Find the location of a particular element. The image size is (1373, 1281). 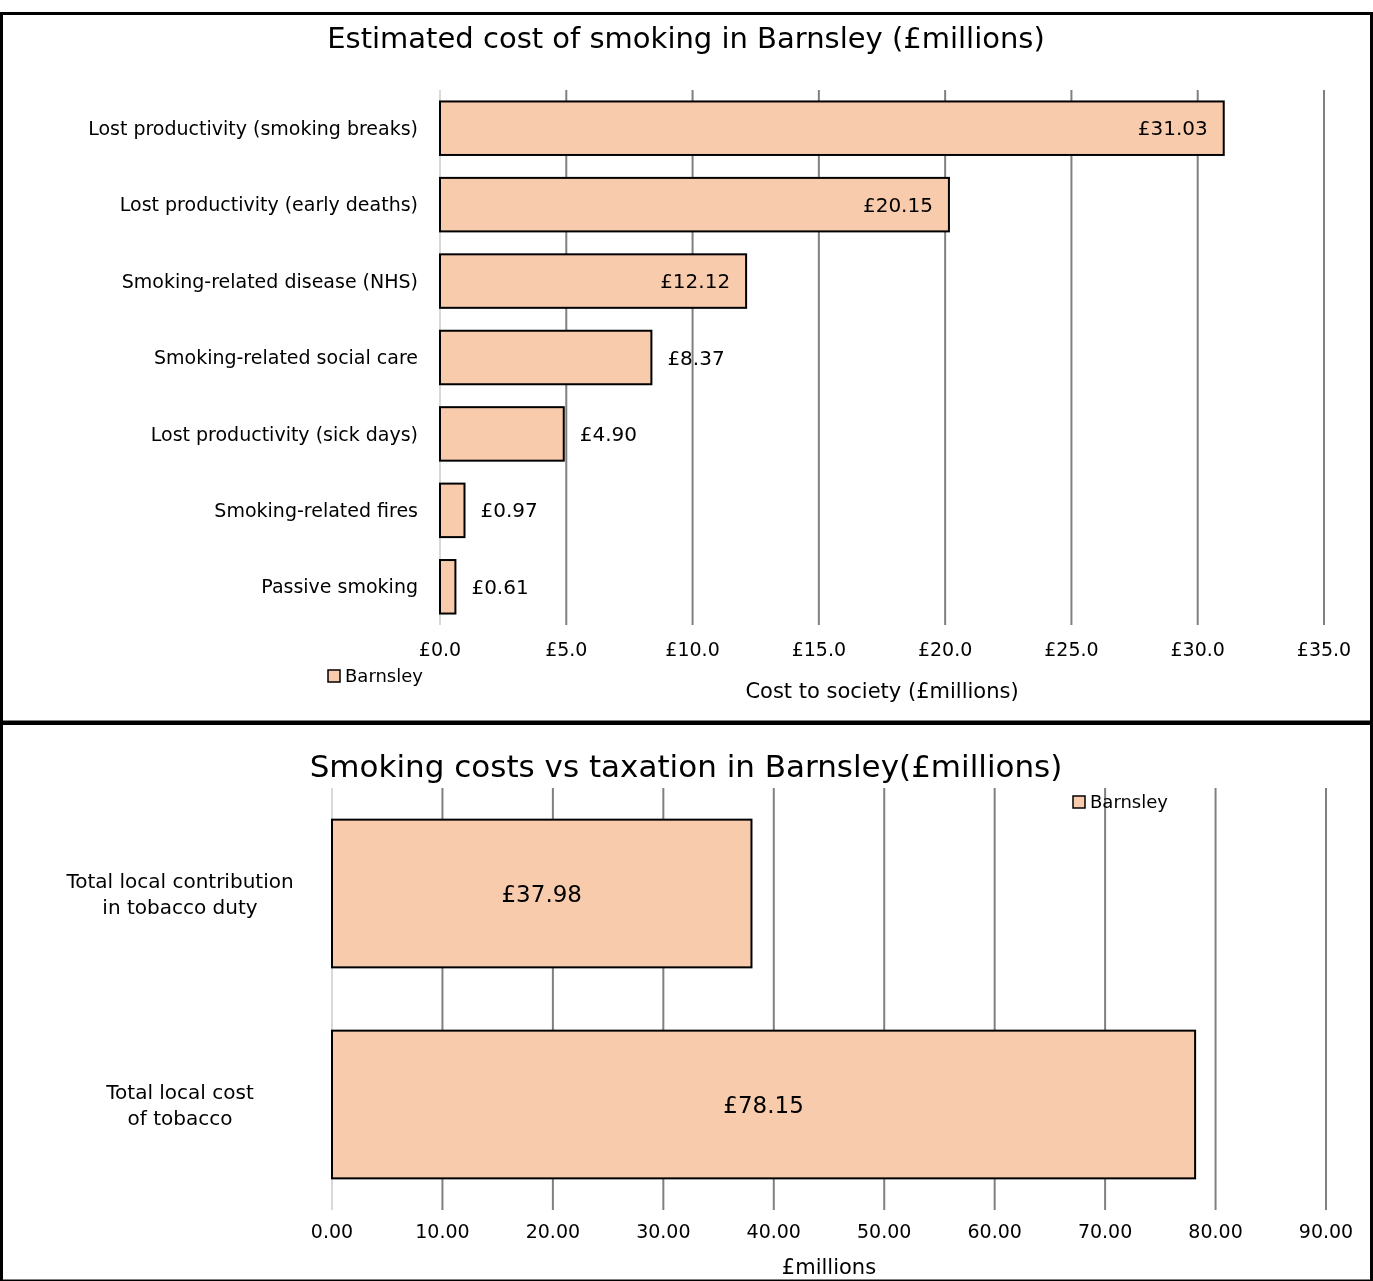

x-tick-label: £30.0 is located at coordinates (1197, 649).